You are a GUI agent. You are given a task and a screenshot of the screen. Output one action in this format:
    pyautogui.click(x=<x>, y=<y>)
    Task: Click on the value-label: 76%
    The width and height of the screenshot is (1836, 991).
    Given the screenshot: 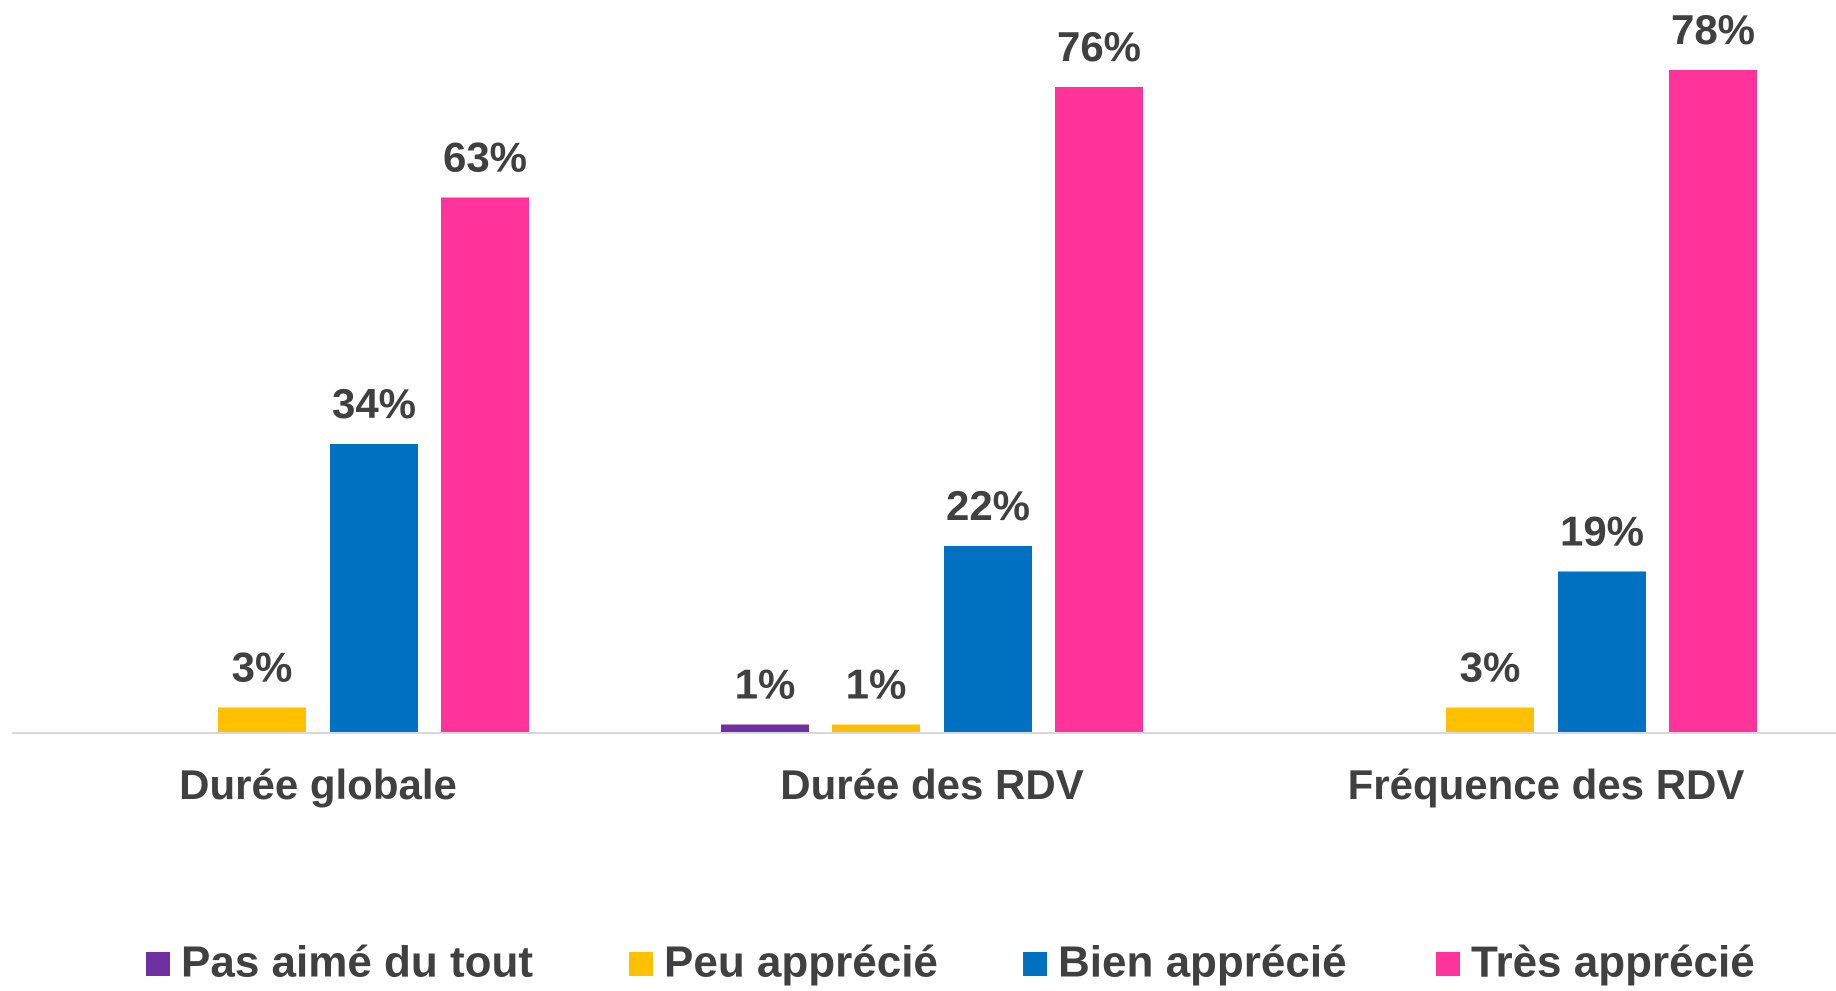 What is the action you would take?
    pyautogui.click(x=1099, y=46)
    